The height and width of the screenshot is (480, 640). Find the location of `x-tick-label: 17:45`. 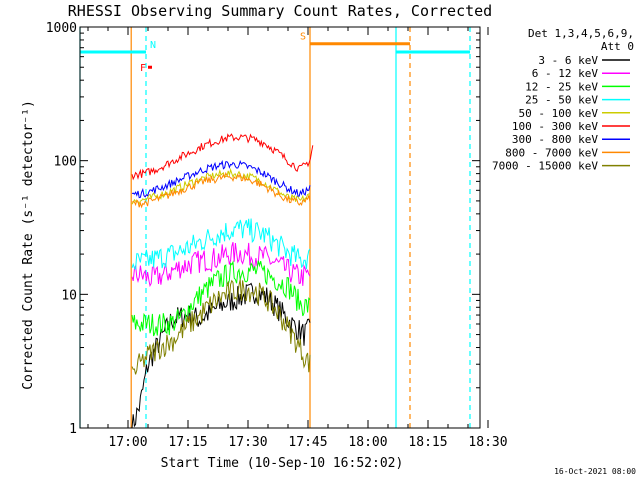

x-tick-label: 17:45 is located at coordinates (307, 442).